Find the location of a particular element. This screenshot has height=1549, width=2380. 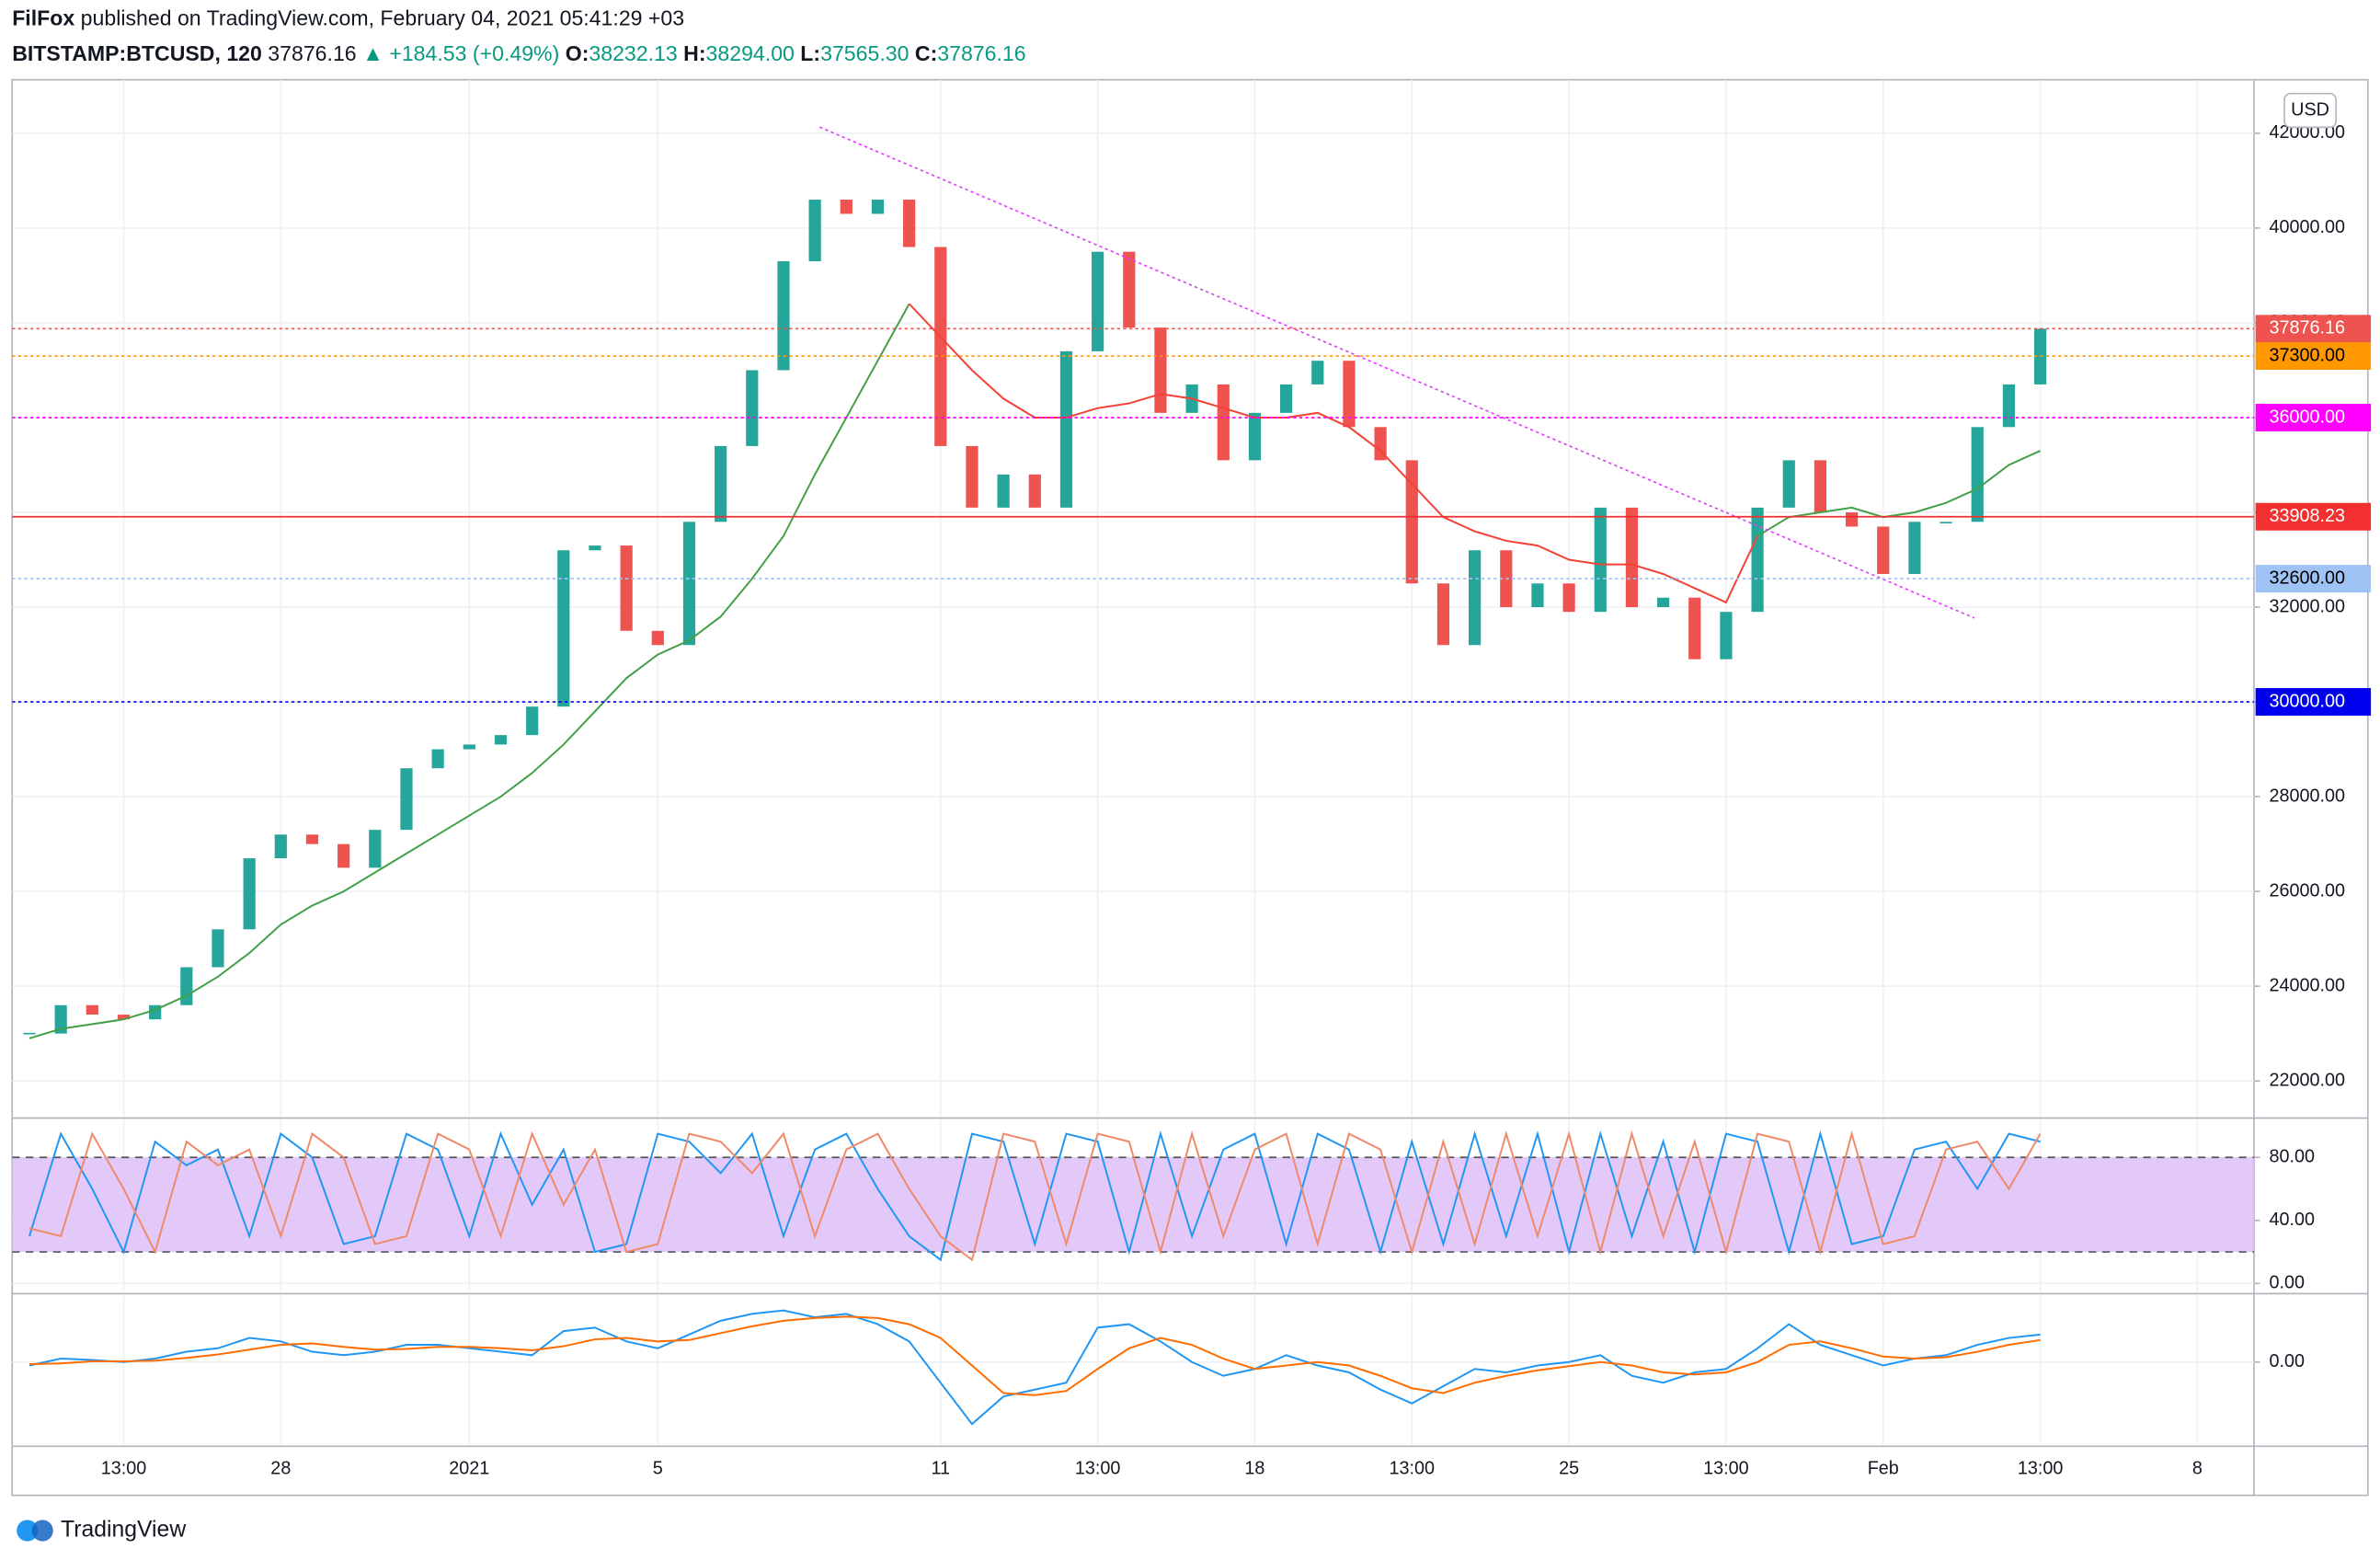

ohlc-value: 37876.16 is located at coordinates (981, 53).